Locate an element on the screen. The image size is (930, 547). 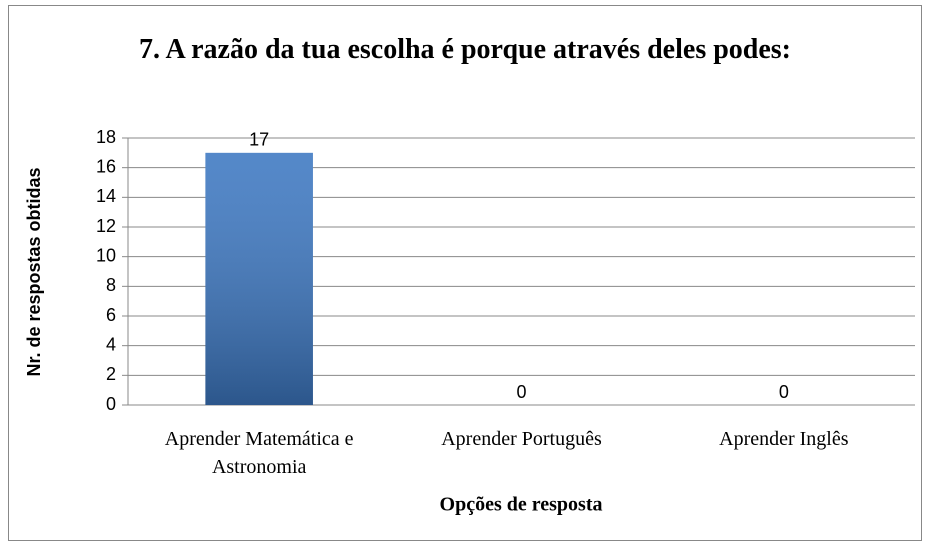
x-tick-label: Aprender Português is located at coordinates (521, 439).